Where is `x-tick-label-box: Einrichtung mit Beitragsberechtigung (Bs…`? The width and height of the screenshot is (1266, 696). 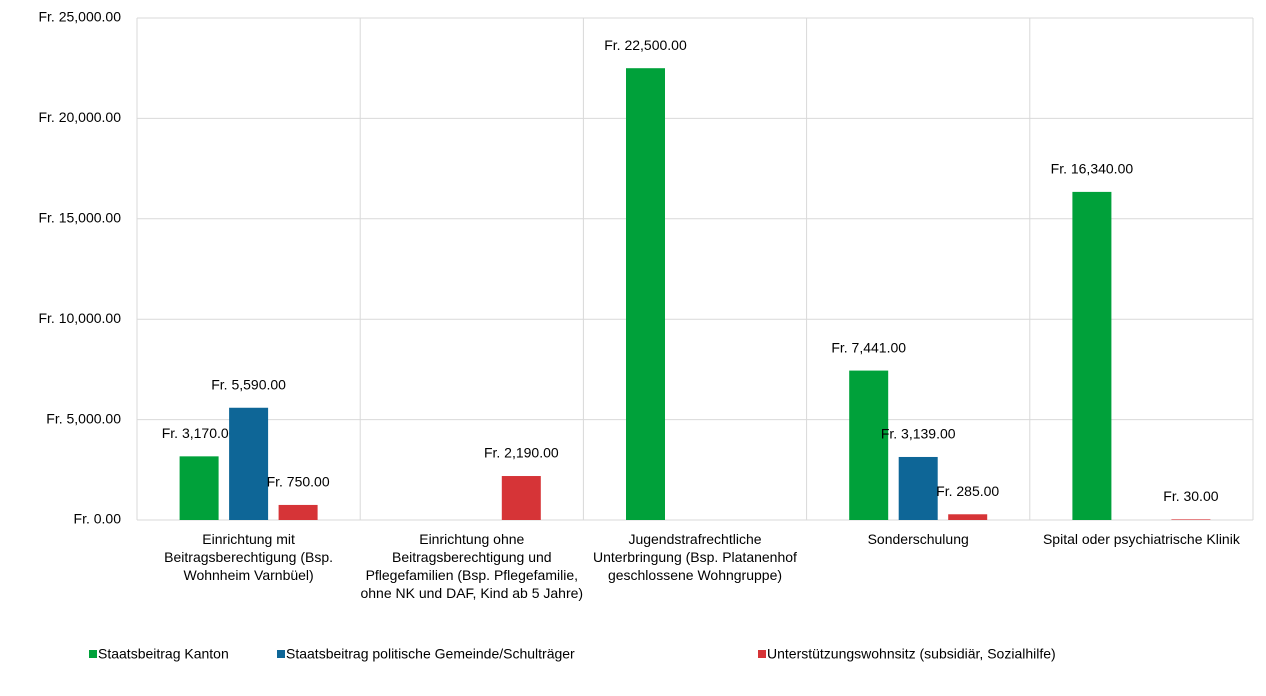
x-tick-label-box: Einrichtung mit Beitragsberechtigung (Bs… is located at coordinates (249, 557).